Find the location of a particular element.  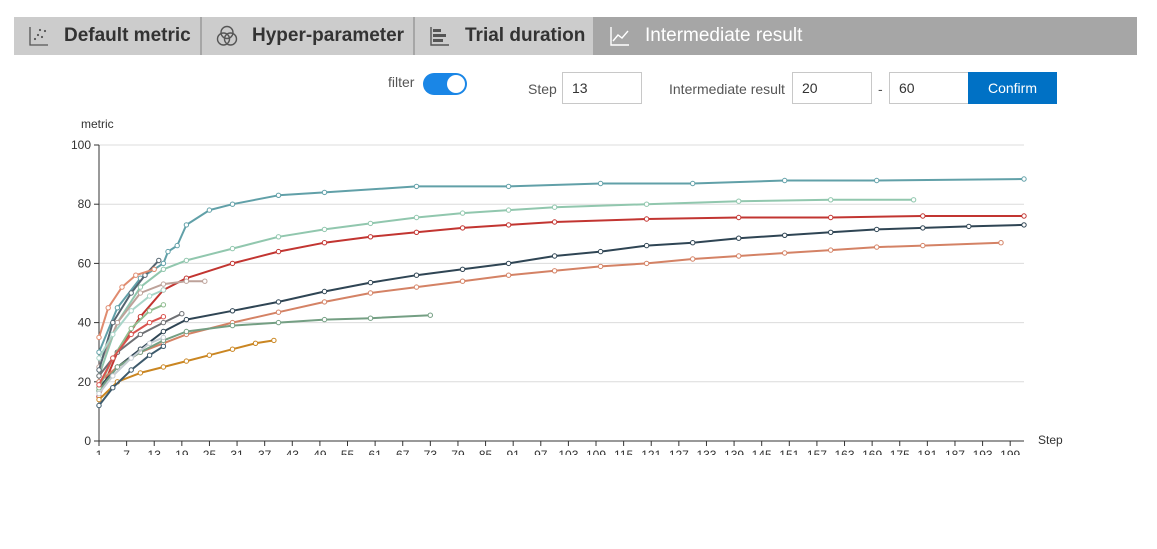

x-tick-label: 13 is located at coordinates (155, 451).